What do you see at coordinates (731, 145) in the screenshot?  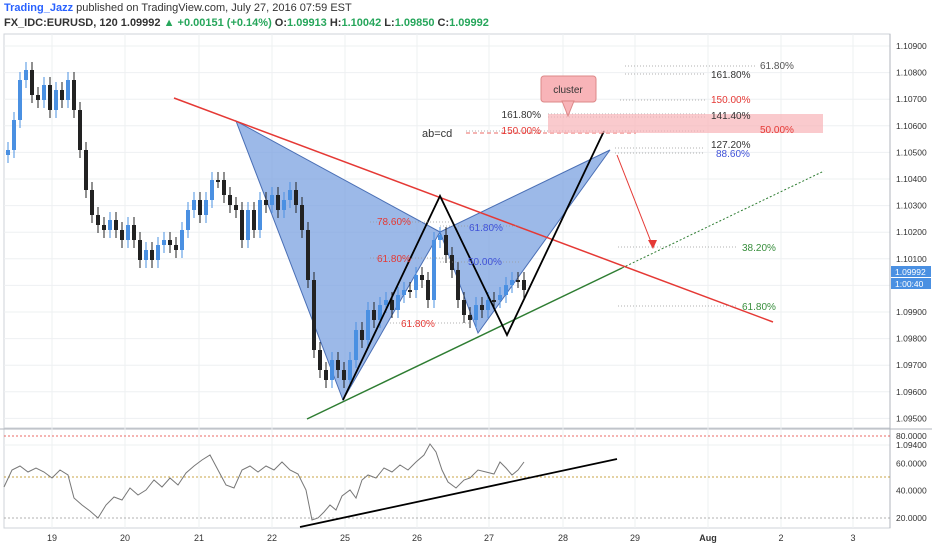 I see `fib-label: 127.20%` at bounding box center [731, 145].